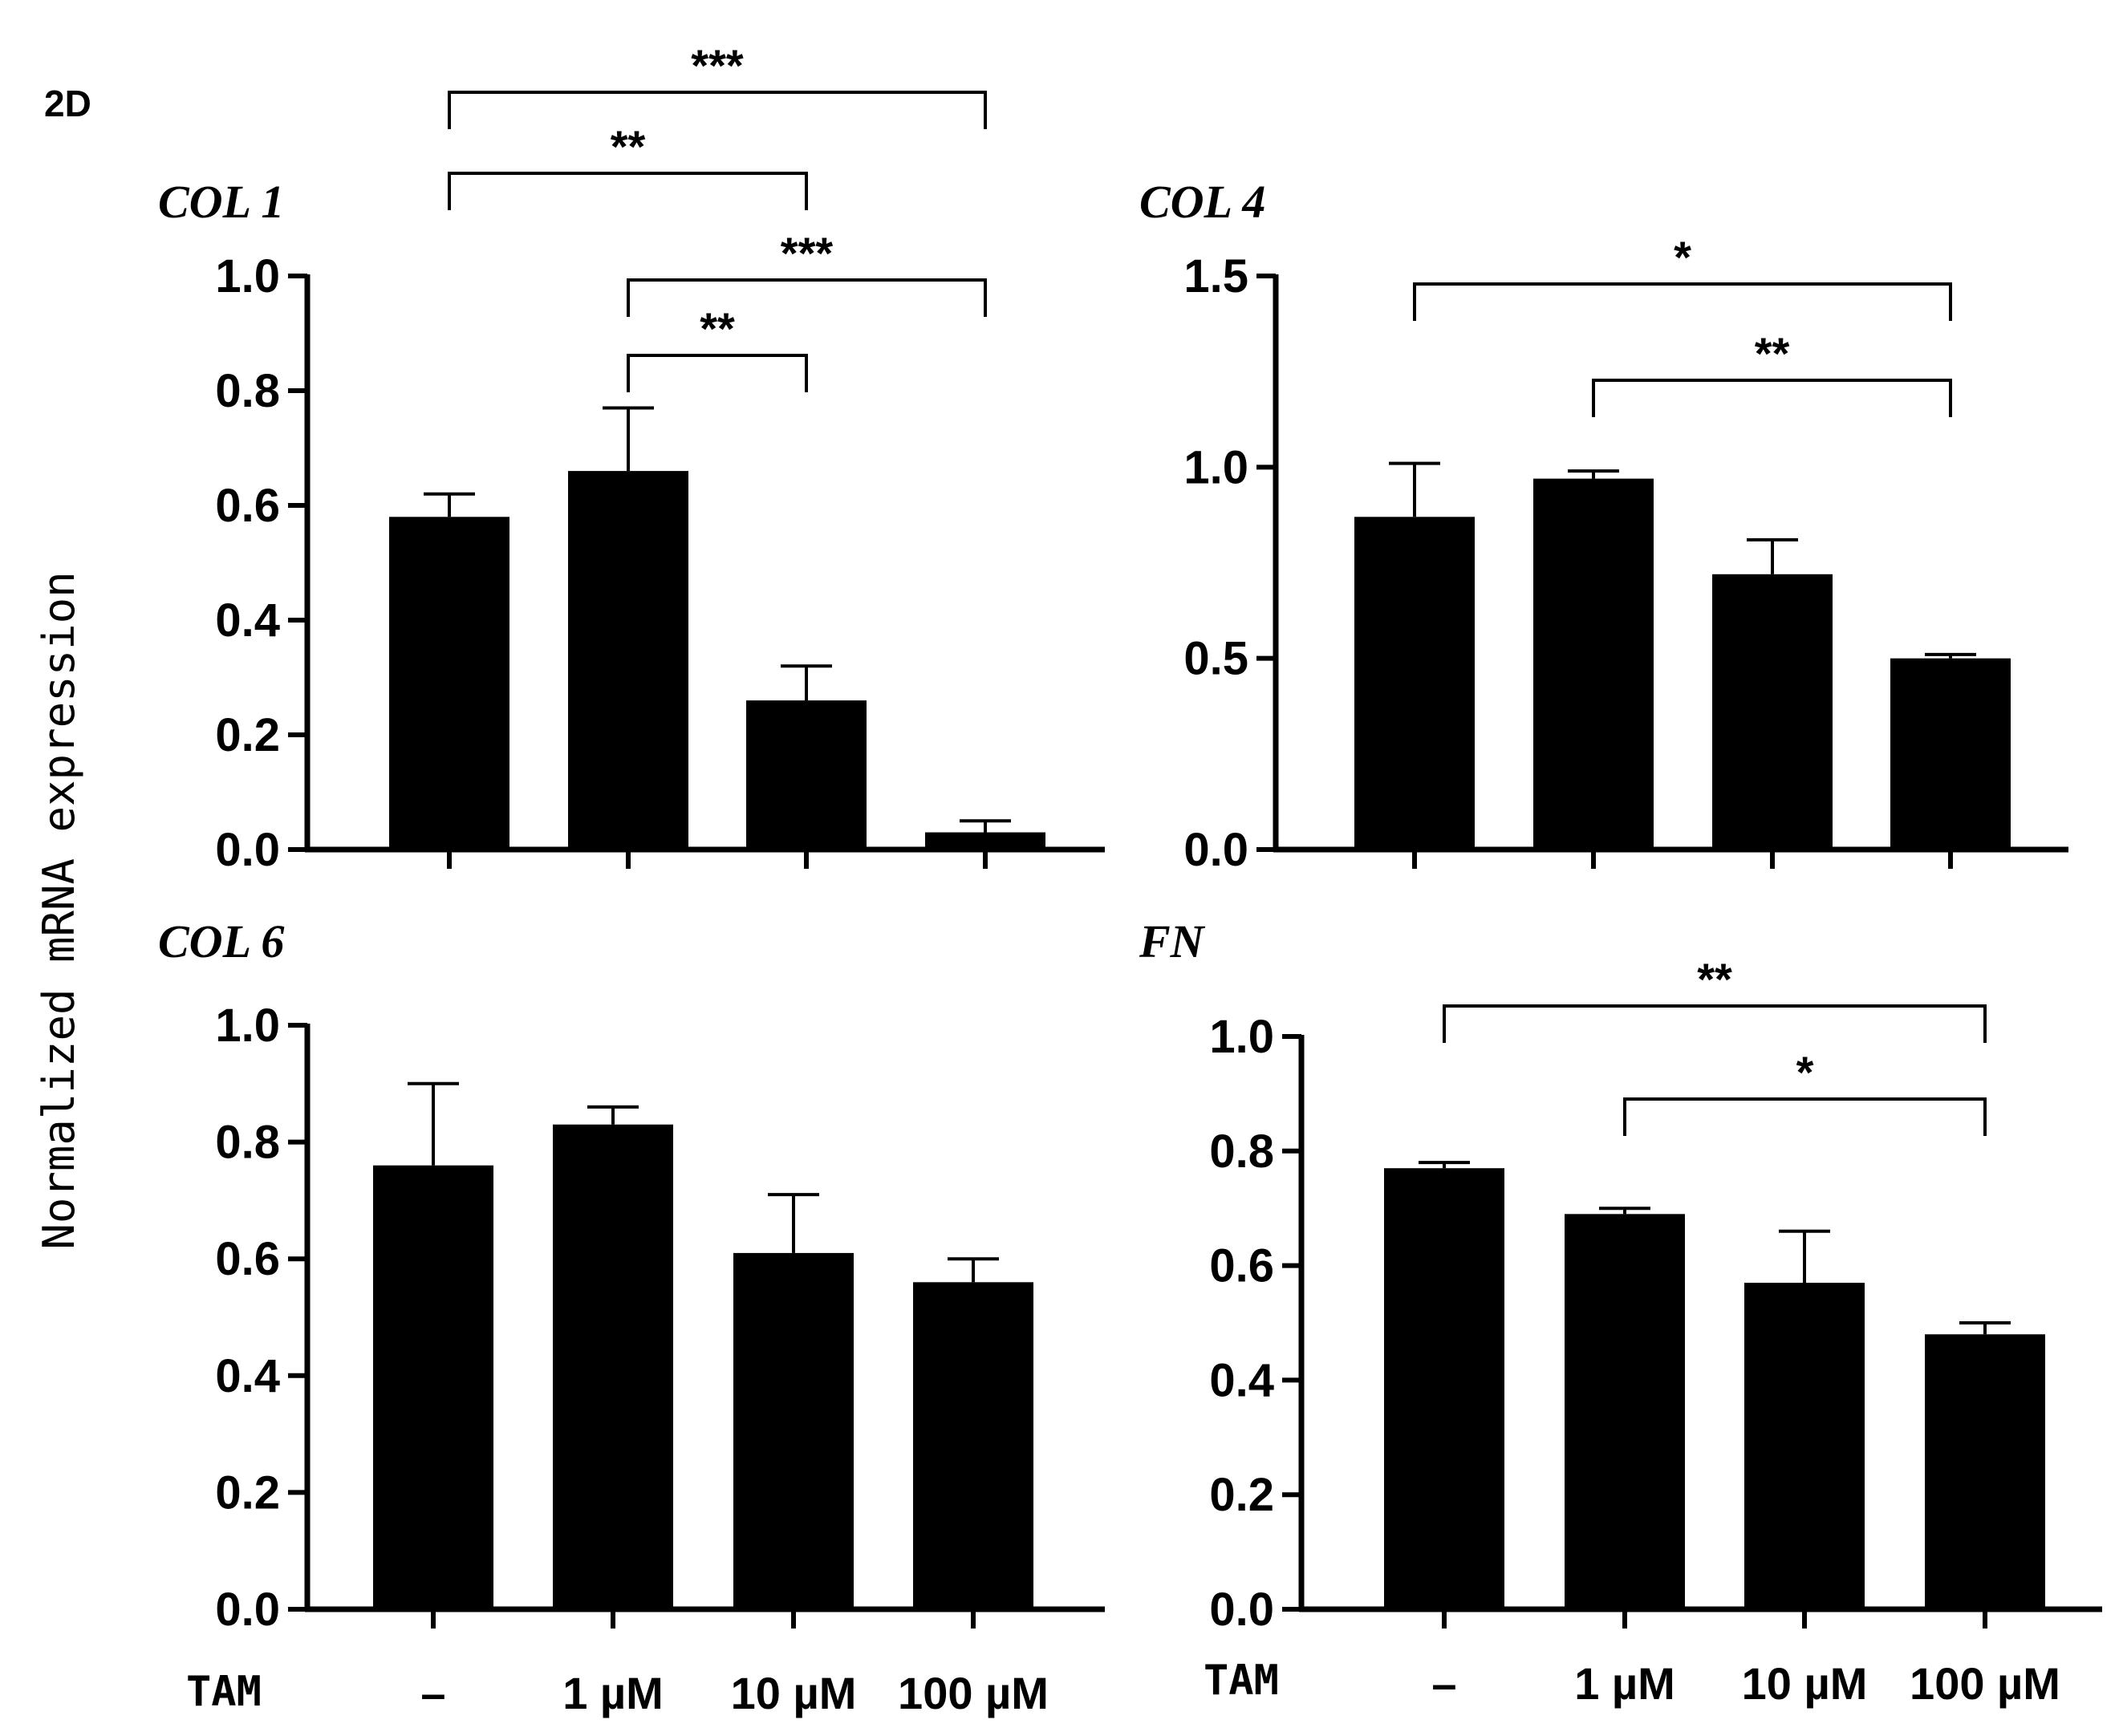  I want to click on treatment-label-left: TAM, so click(224, 1692).